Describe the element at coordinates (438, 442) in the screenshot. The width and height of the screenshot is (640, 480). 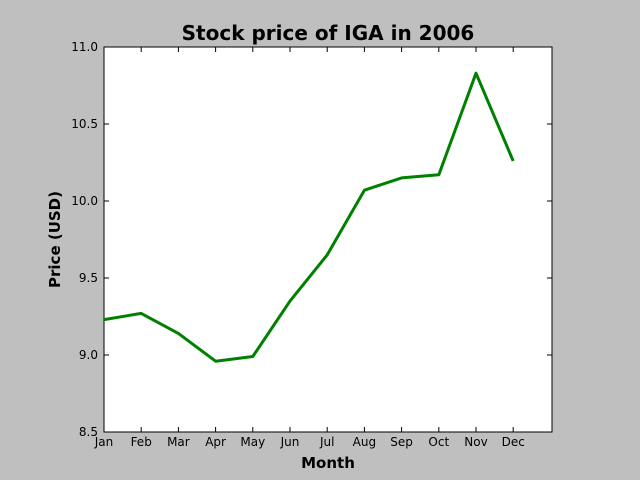
I see `x-tick-label: Oct` at that location.